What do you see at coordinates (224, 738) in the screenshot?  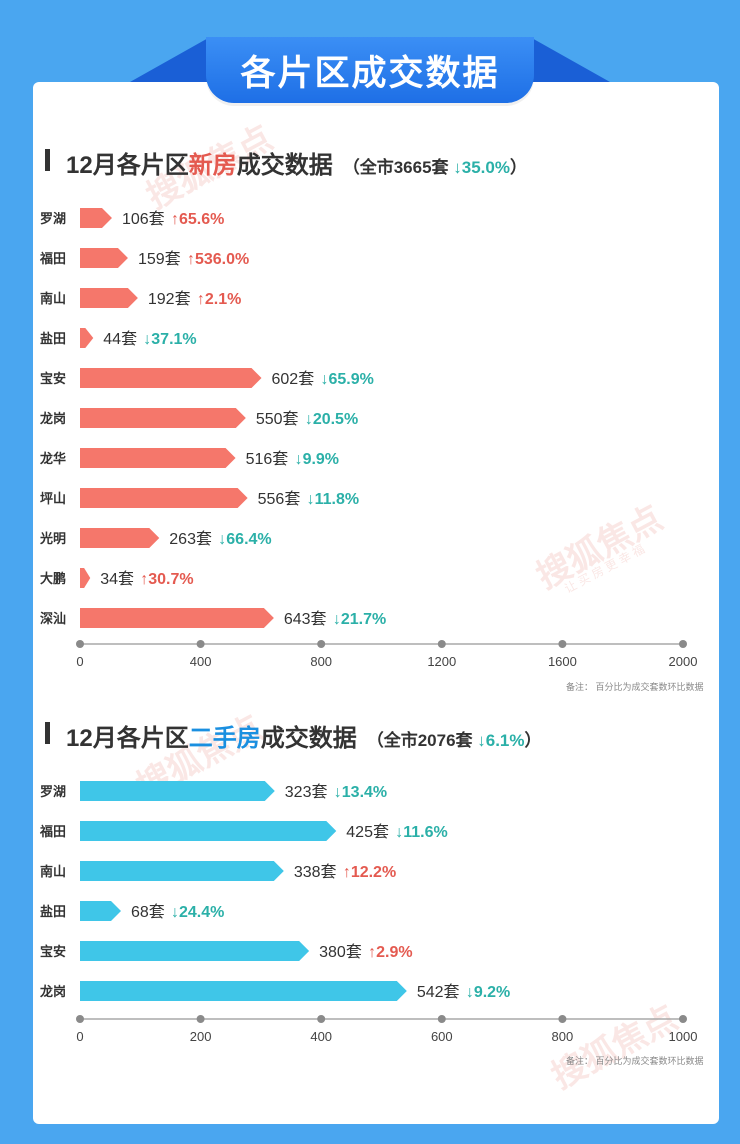 I see `title-highlight: 二手房` at bounding box center [224, 738].